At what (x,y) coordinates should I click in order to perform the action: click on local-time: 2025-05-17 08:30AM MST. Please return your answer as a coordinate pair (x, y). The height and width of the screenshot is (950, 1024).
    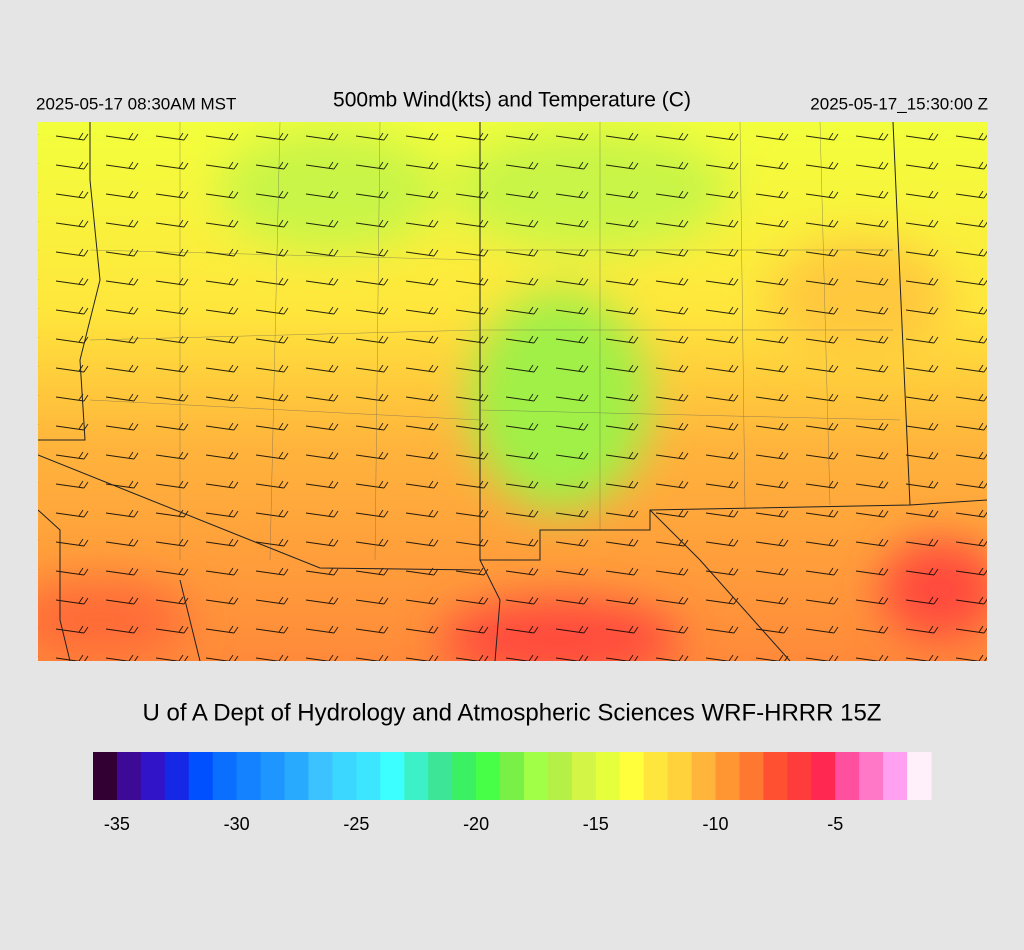
    Looking at the image, I should click on (136, 103).